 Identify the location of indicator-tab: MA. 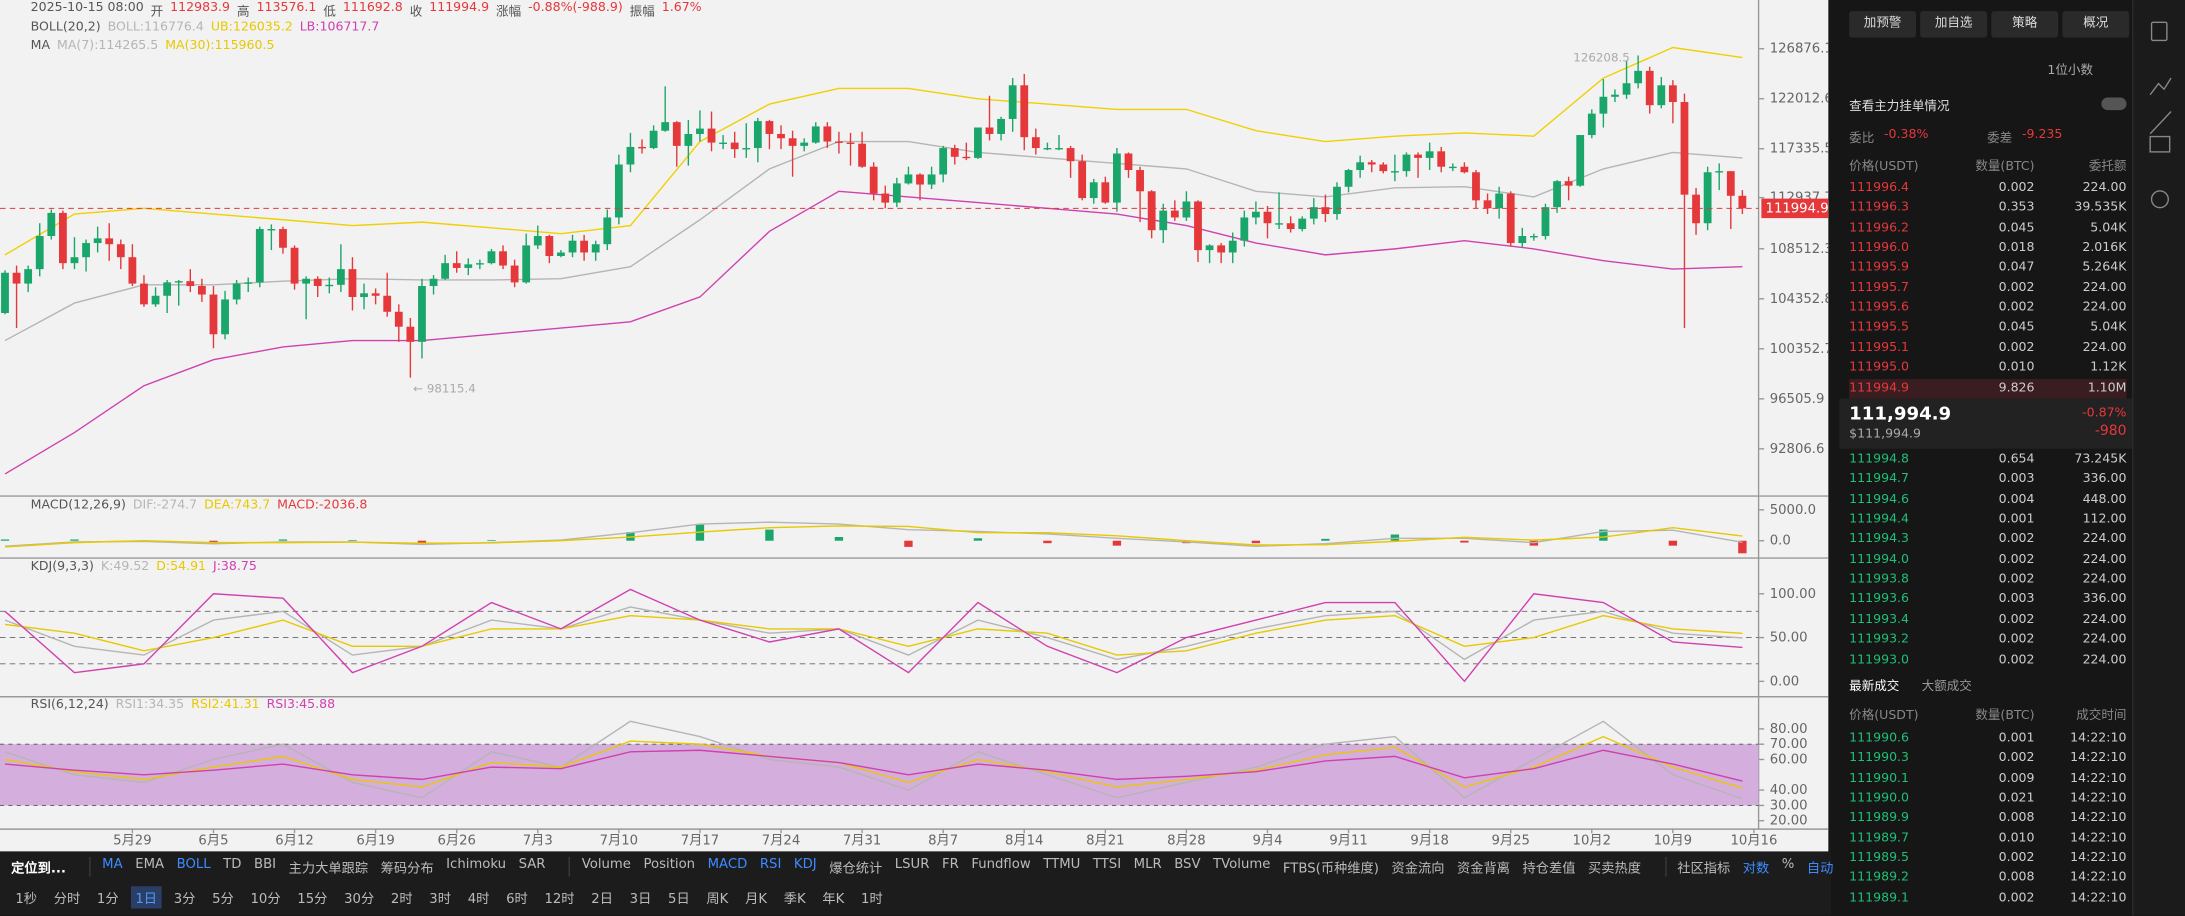
(112, 864).